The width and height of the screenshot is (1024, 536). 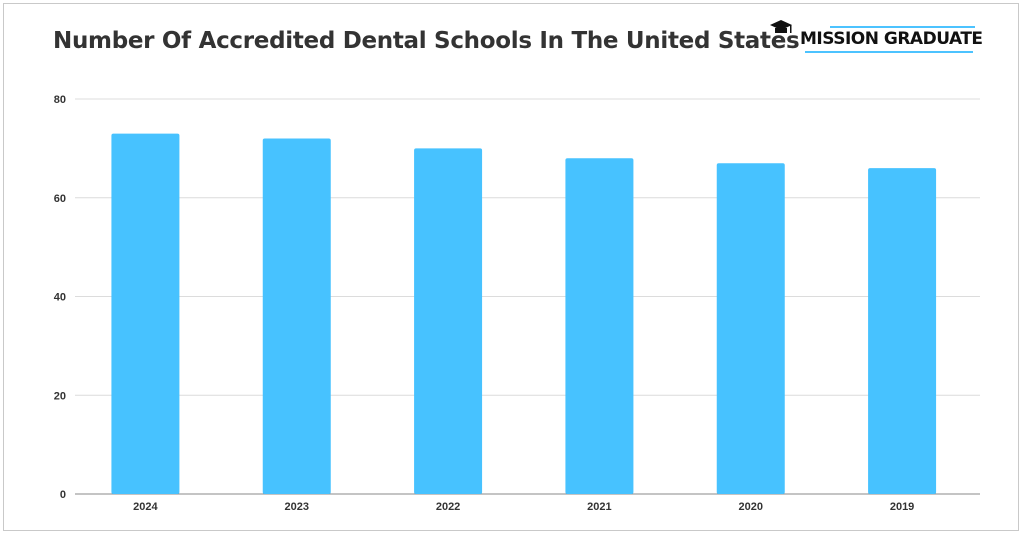 I want to click on graduation-cap-icon, so click(x=781, y=26).